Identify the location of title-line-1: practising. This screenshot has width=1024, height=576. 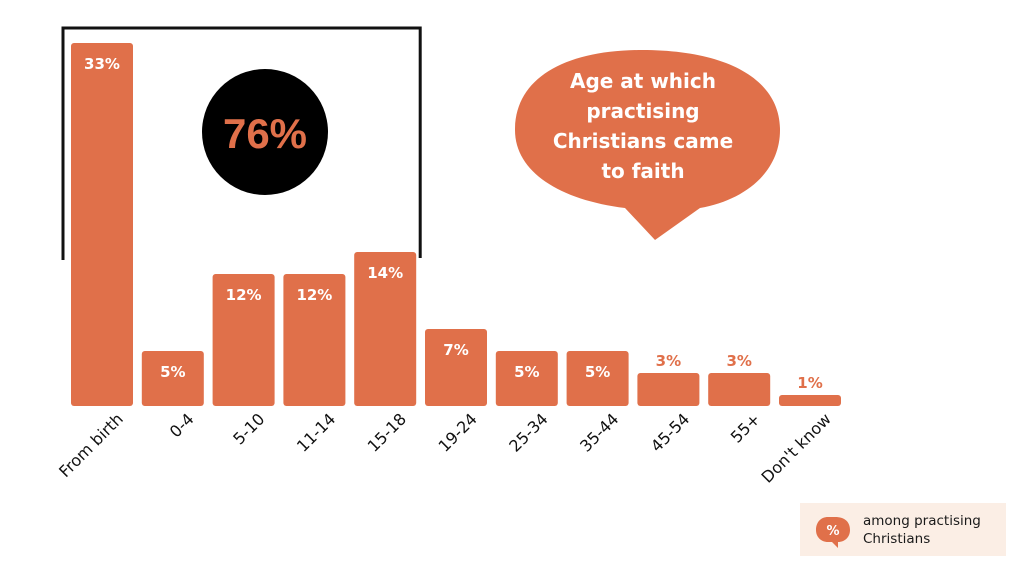
(642, 111).